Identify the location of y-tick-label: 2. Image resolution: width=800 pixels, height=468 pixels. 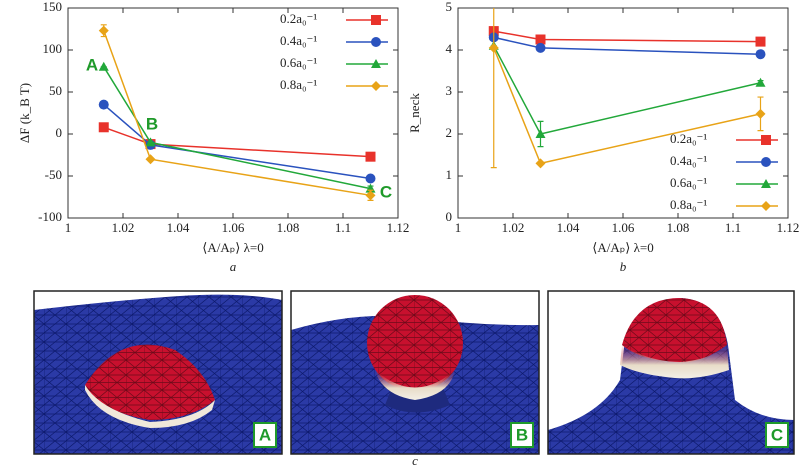
(449, 132).